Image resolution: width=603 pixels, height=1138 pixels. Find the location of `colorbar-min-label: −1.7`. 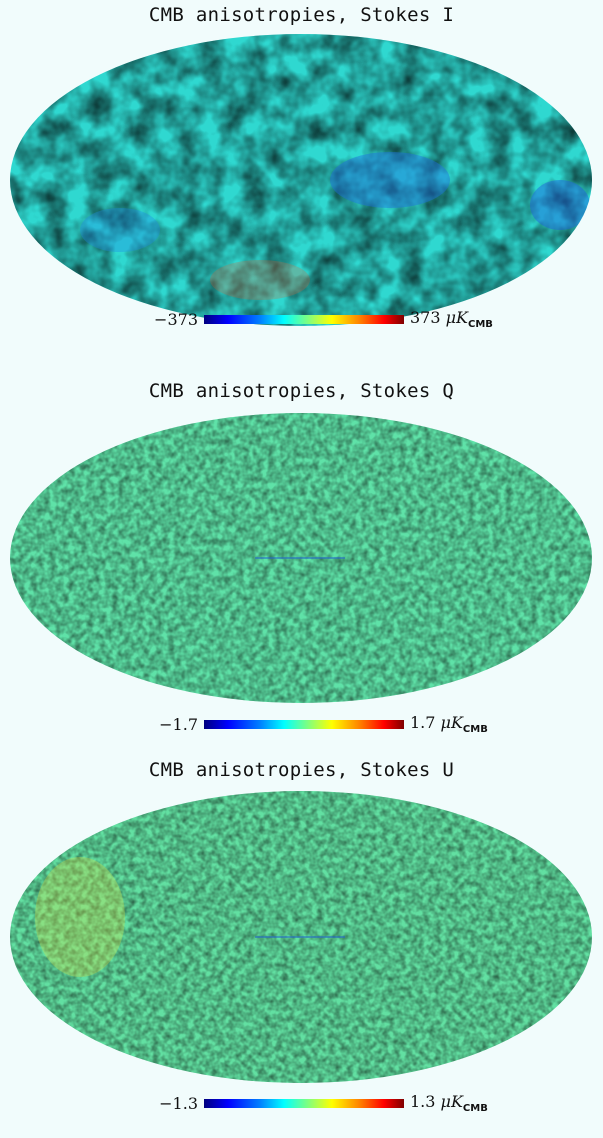

colorbar-min-label: −1.7 is located at coordinates (178, 724).